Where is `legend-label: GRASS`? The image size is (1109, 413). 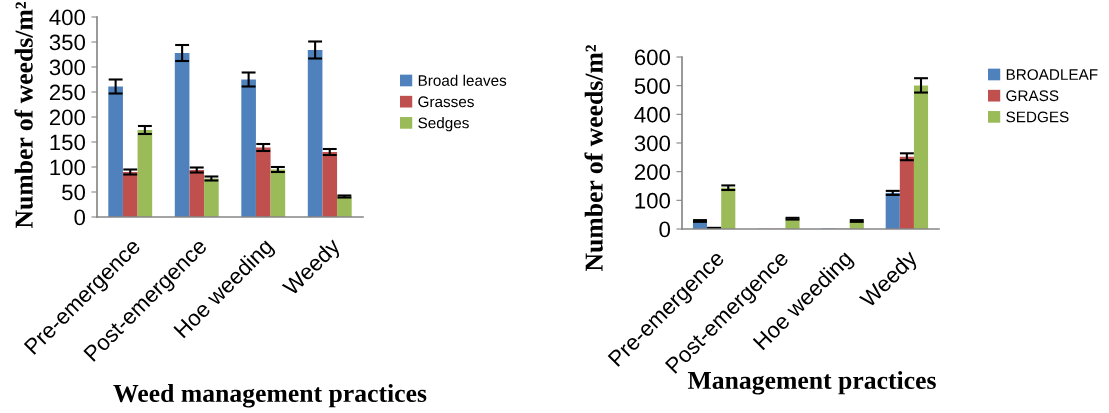
legend-label: GRASS is located at coordinates (1032, 96).